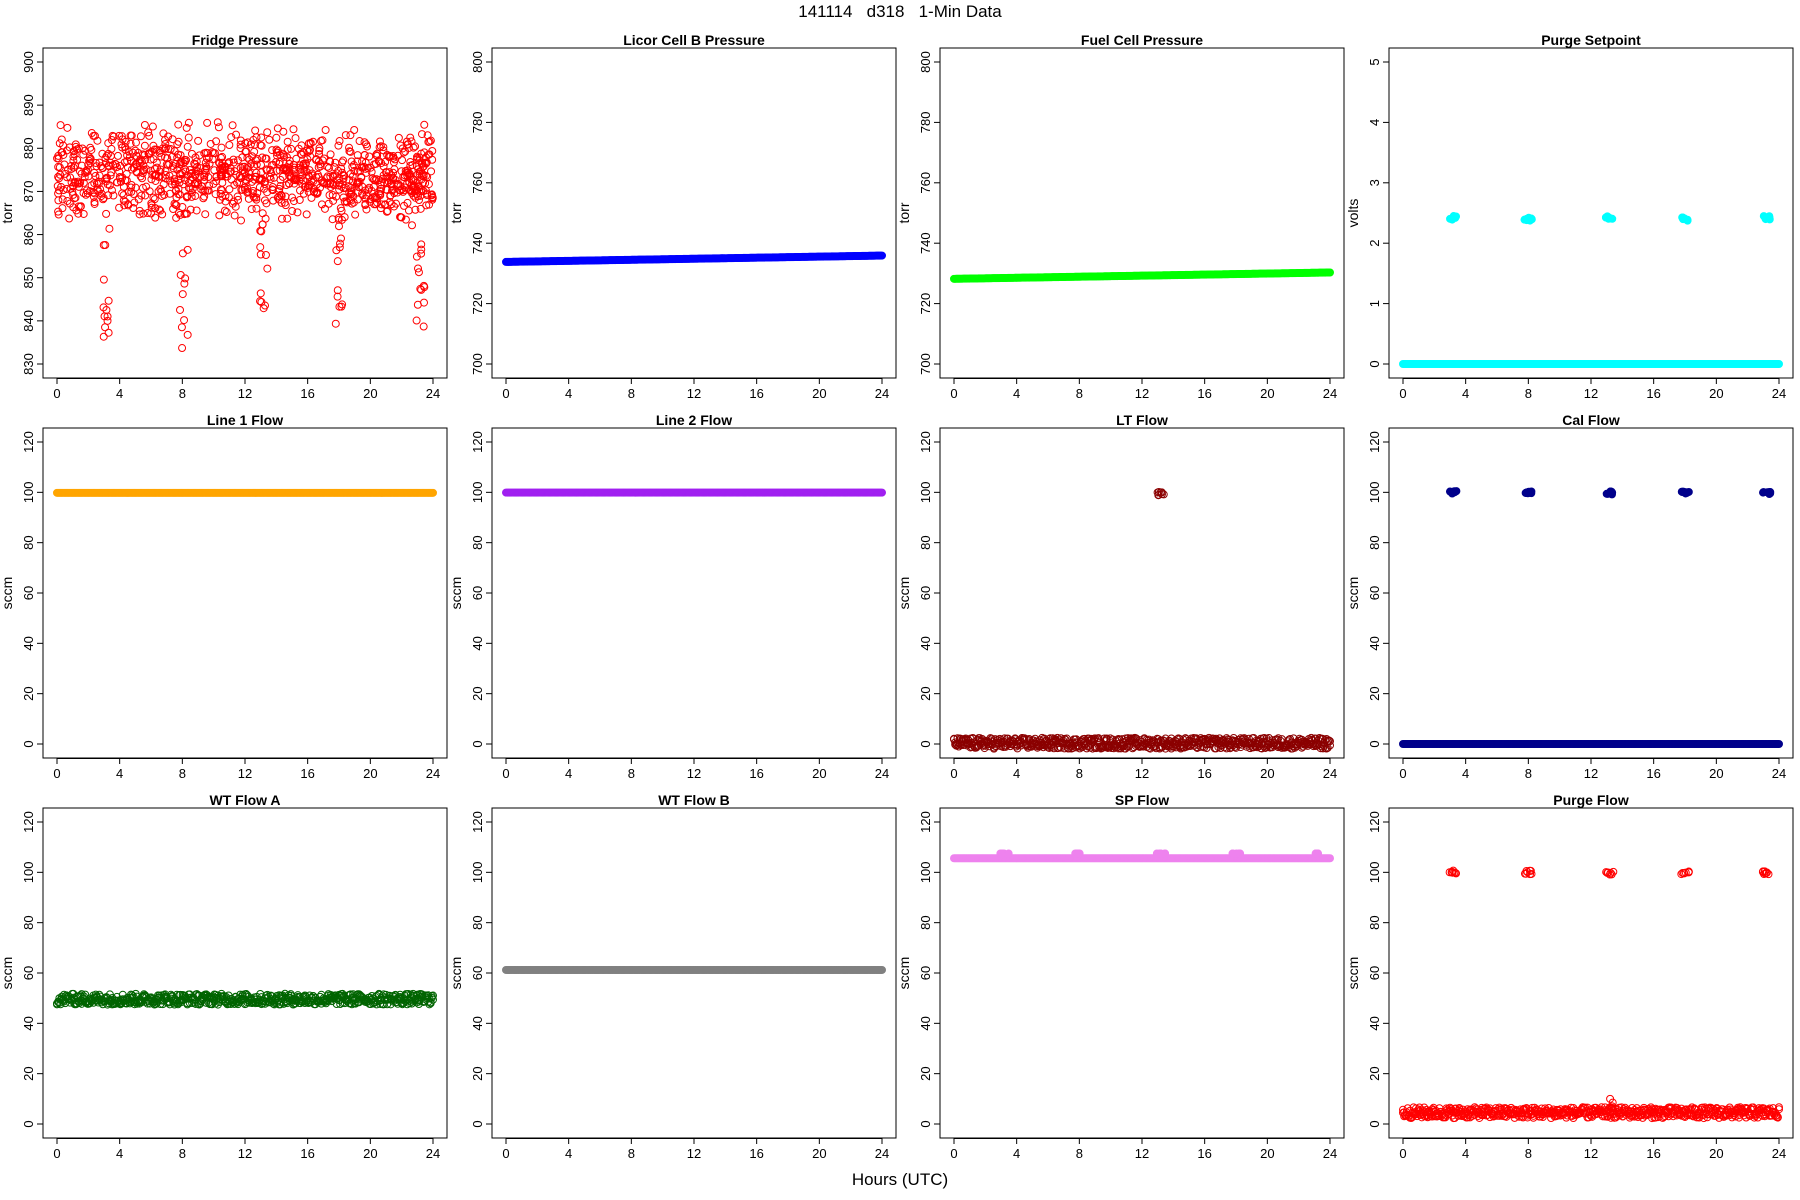 Image resolution: width=1800 pixels, height=1200 pixels. What do you see at coordinates (1374, 593) in the screenshot?
I see `y-tick-label: 60` at bounding box center [1374, 593].